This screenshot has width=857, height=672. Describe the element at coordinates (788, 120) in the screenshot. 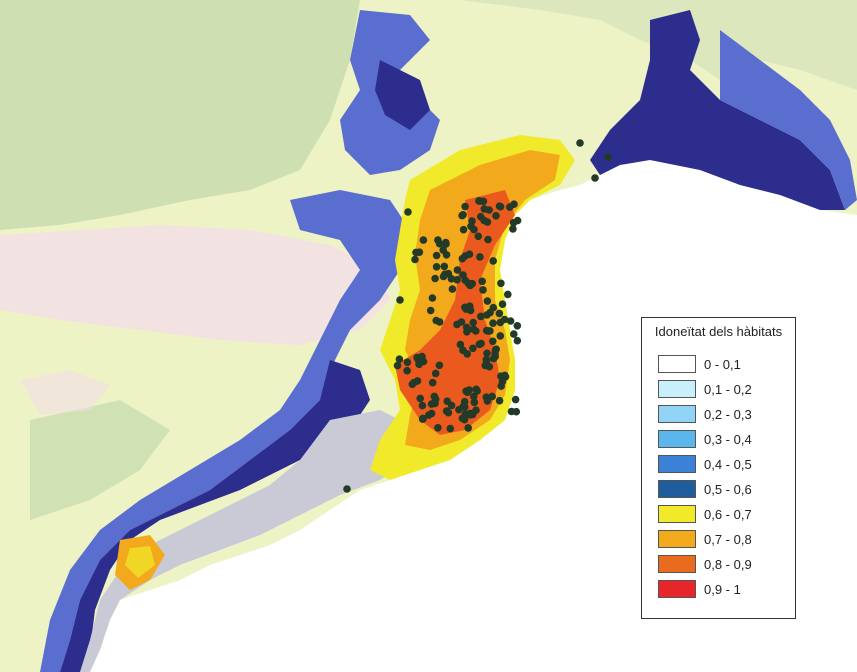

I see `habitat-band-northeast-light` at that location.